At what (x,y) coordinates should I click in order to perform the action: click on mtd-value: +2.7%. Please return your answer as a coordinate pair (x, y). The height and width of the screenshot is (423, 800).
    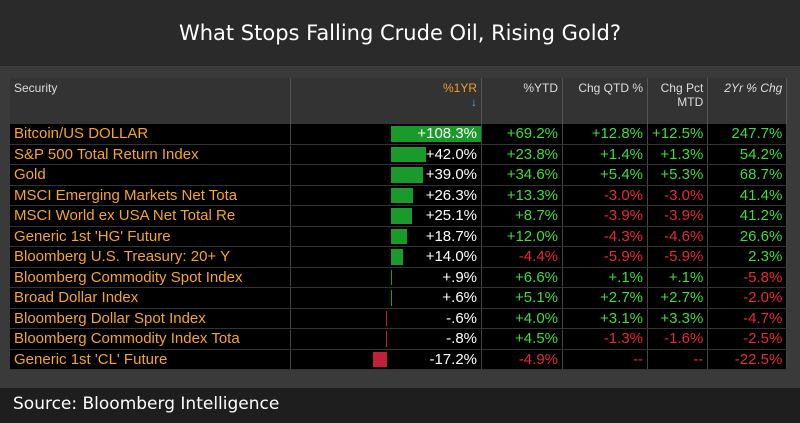
    Looking at the image, I should click on (678, 298).